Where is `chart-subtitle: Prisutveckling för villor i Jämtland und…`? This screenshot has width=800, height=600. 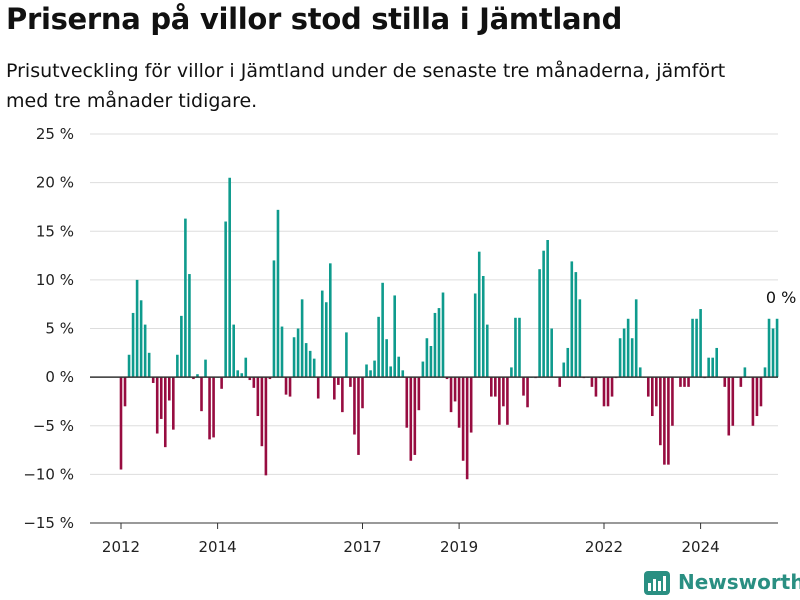 chart-subtitle: Prisutveckling för villor i Jämtland und… is located at coordinates (366, 86).